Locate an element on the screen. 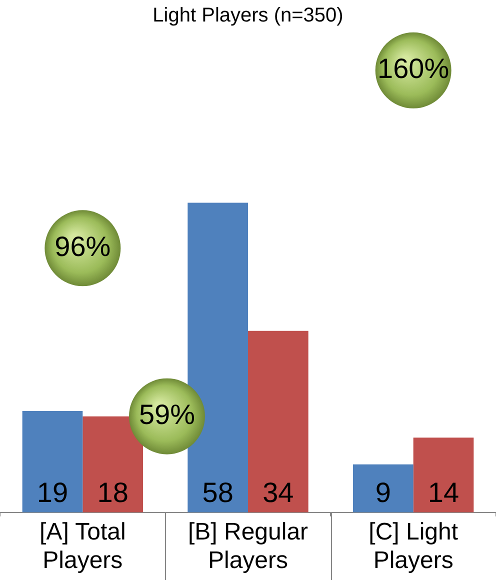 The image size is (496, 580). data-label: 34 is located at coordinates (278, 492).